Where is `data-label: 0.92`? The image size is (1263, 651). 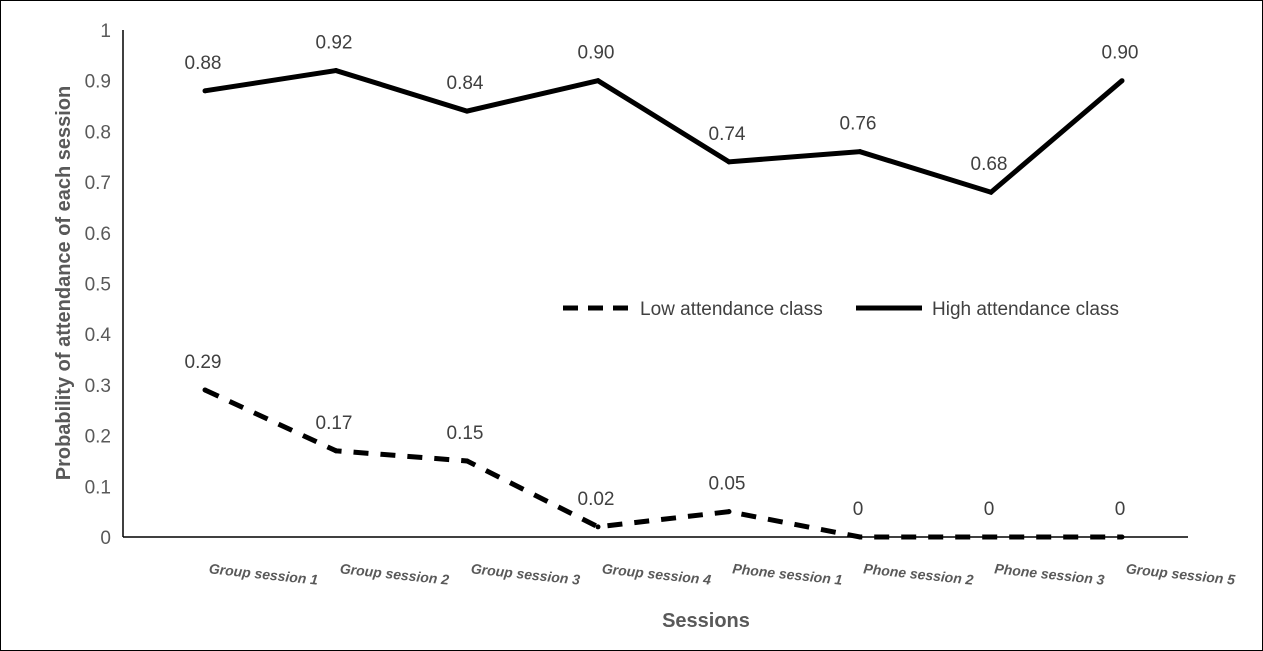
data-label: 0.92 is located at coordinates (334, 43).